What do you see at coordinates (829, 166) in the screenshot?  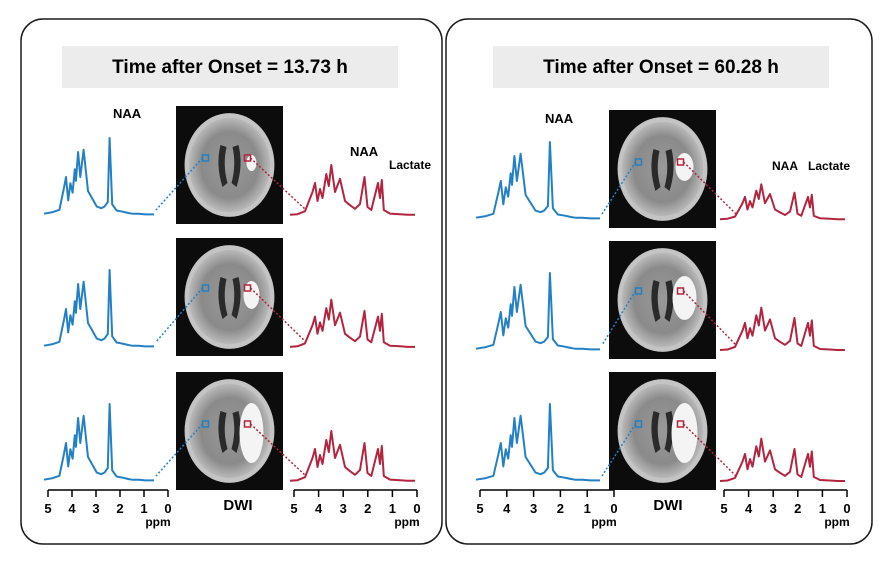 I see `panel-right-lesion-lactate-label: Lactate` at bounding box center [829, 166].